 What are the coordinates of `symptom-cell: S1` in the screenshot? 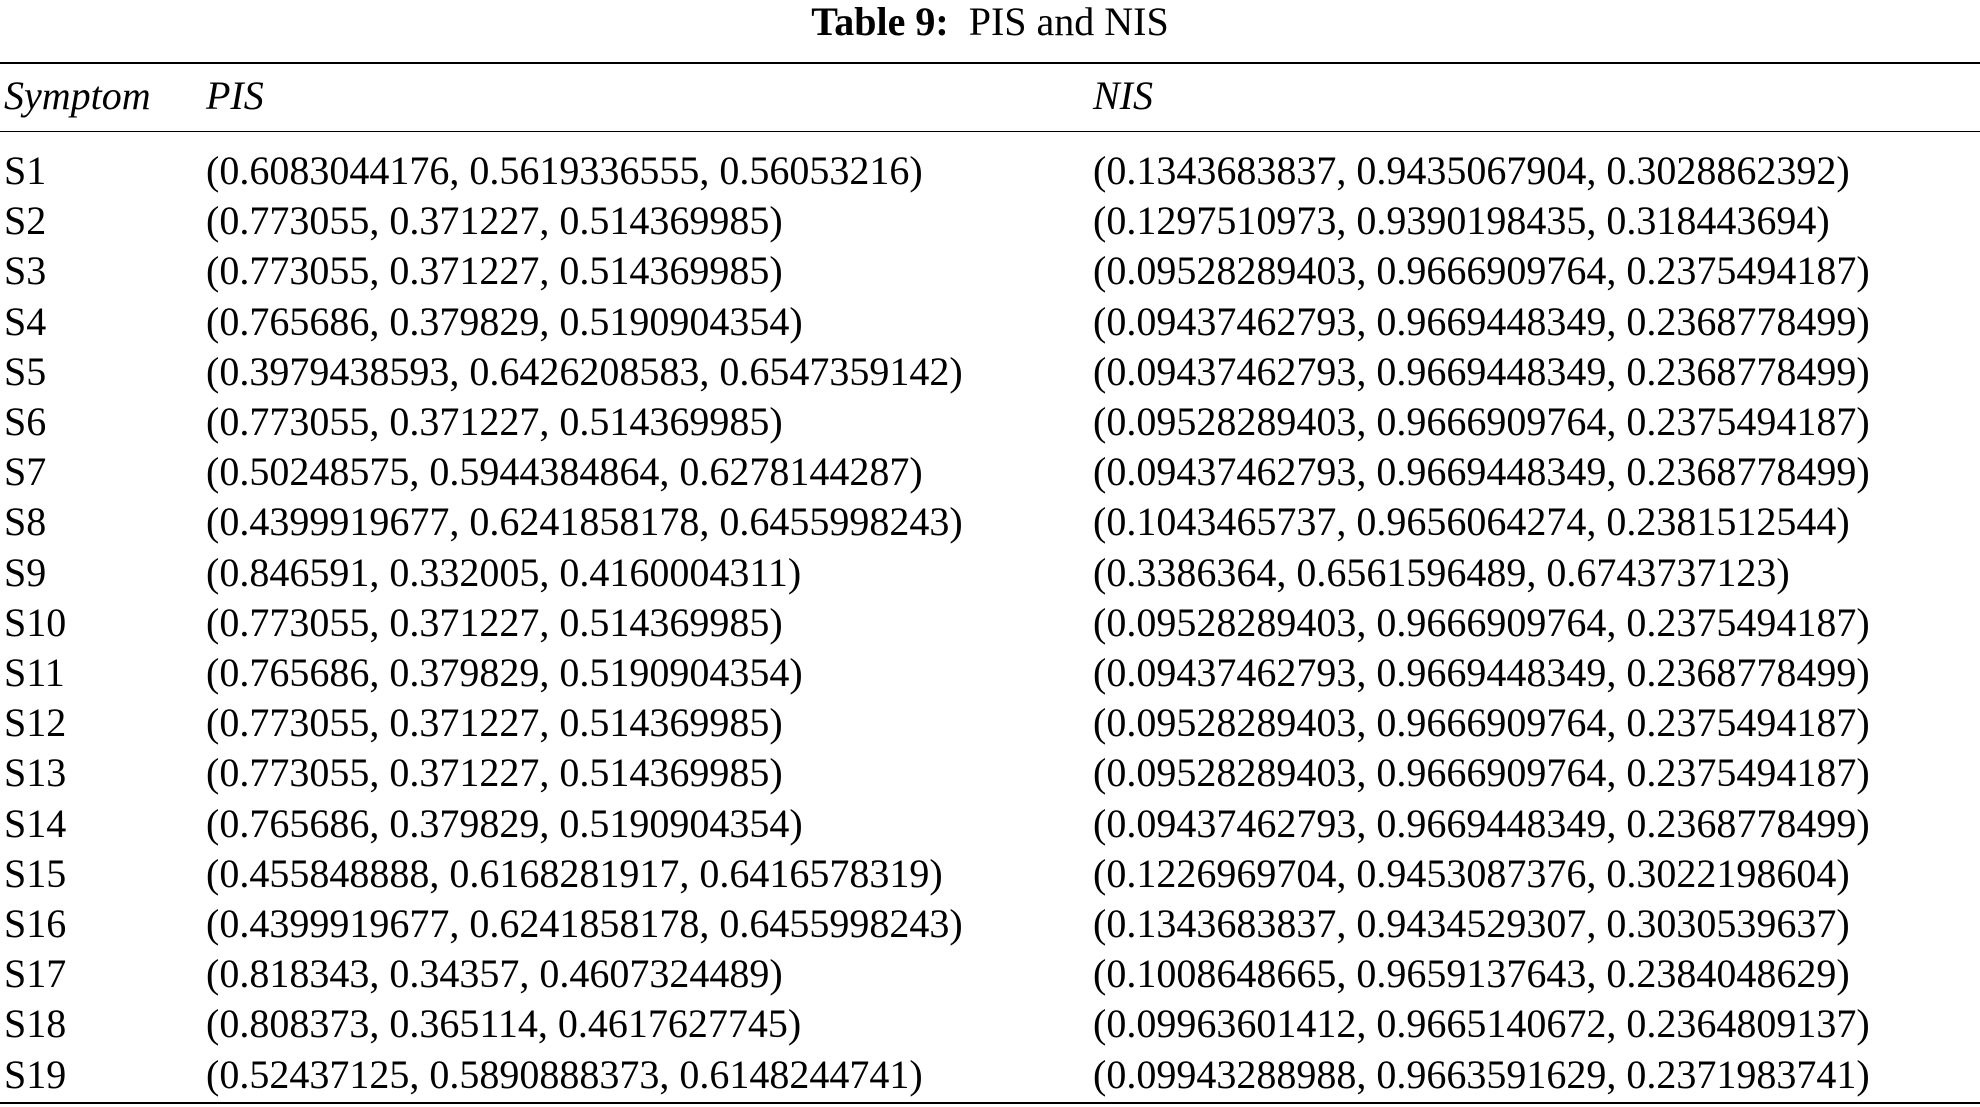 It's located at (25, 170).